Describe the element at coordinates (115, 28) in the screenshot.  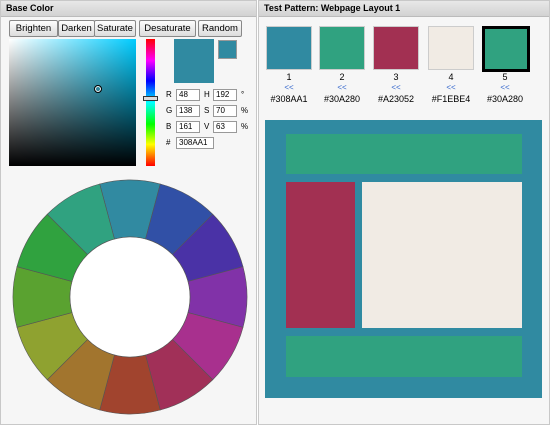
I see `button: Saturate` at that location.